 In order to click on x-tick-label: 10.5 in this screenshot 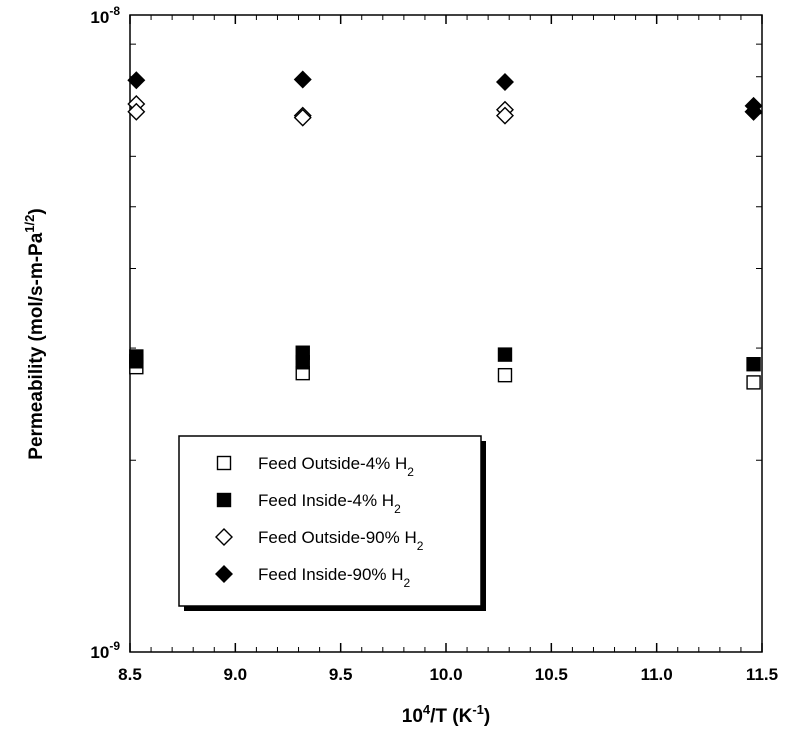, I will do `click(551, 674)`.